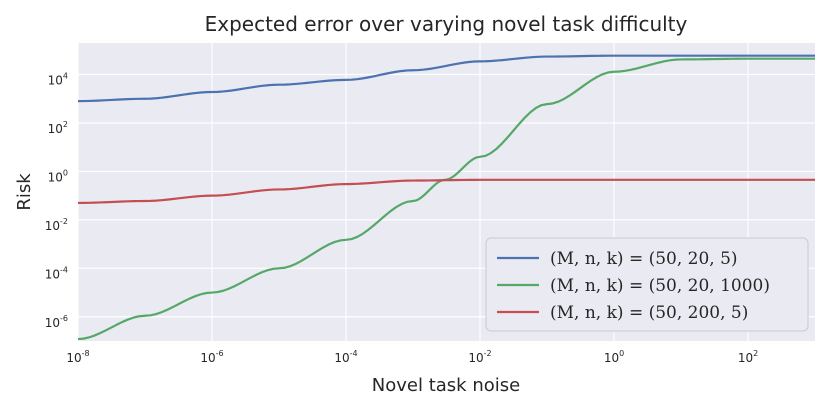  I want to click on x-tick-label: 10⁰, so click(614, 357).